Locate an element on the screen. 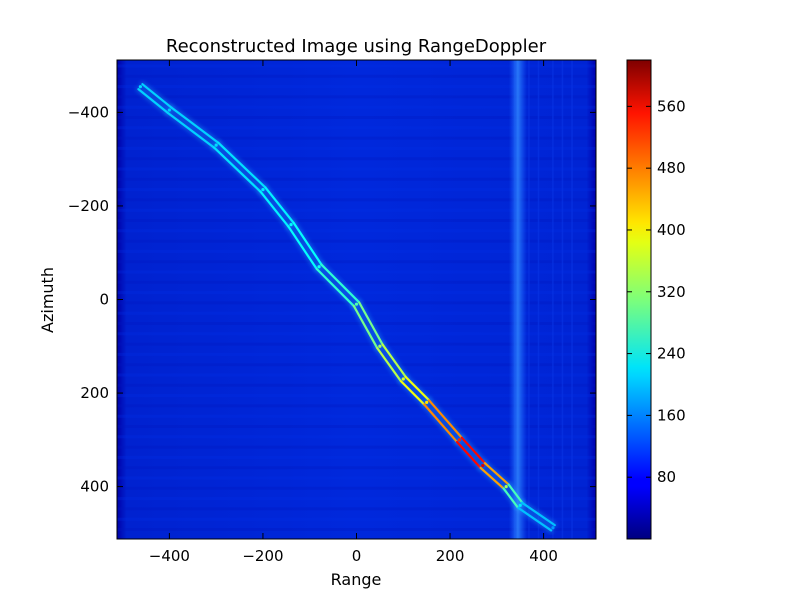 The height and width of the screenshot is (600, 800). x-tick-label: −200 is located at coordinates (262, 556).